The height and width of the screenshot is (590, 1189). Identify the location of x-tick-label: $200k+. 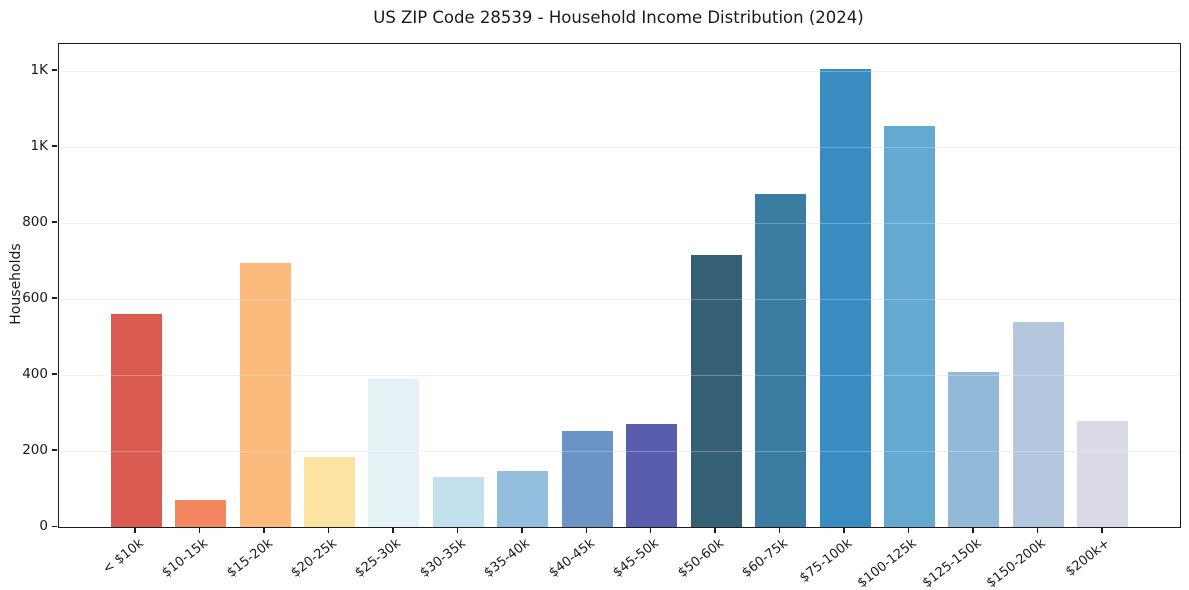
(1088, 558).